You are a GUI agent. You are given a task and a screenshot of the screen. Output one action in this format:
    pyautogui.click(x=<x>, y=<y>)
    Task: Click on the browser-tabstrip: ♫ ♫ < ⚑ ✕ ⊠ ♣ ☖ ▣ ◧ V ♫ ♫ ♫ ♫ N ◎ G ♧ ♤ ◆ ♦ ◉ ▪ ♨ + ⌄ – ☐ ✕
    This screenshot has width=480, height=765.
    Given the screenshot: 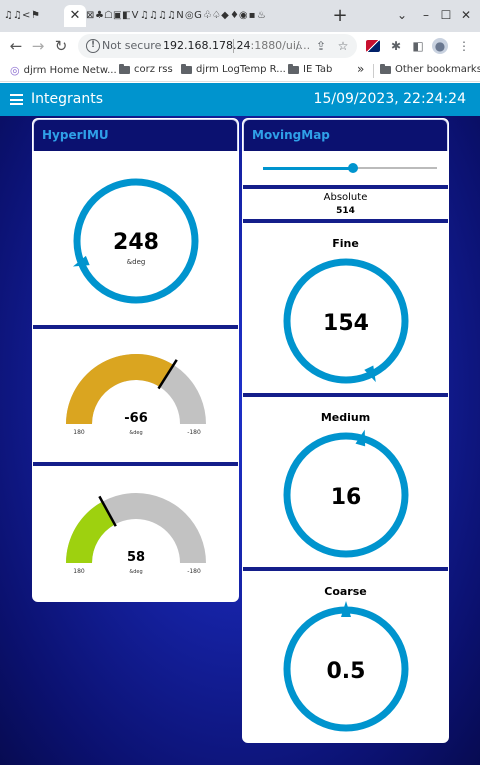 What is the action you would take?
    pyautogui.click(x=240, y=16)
    